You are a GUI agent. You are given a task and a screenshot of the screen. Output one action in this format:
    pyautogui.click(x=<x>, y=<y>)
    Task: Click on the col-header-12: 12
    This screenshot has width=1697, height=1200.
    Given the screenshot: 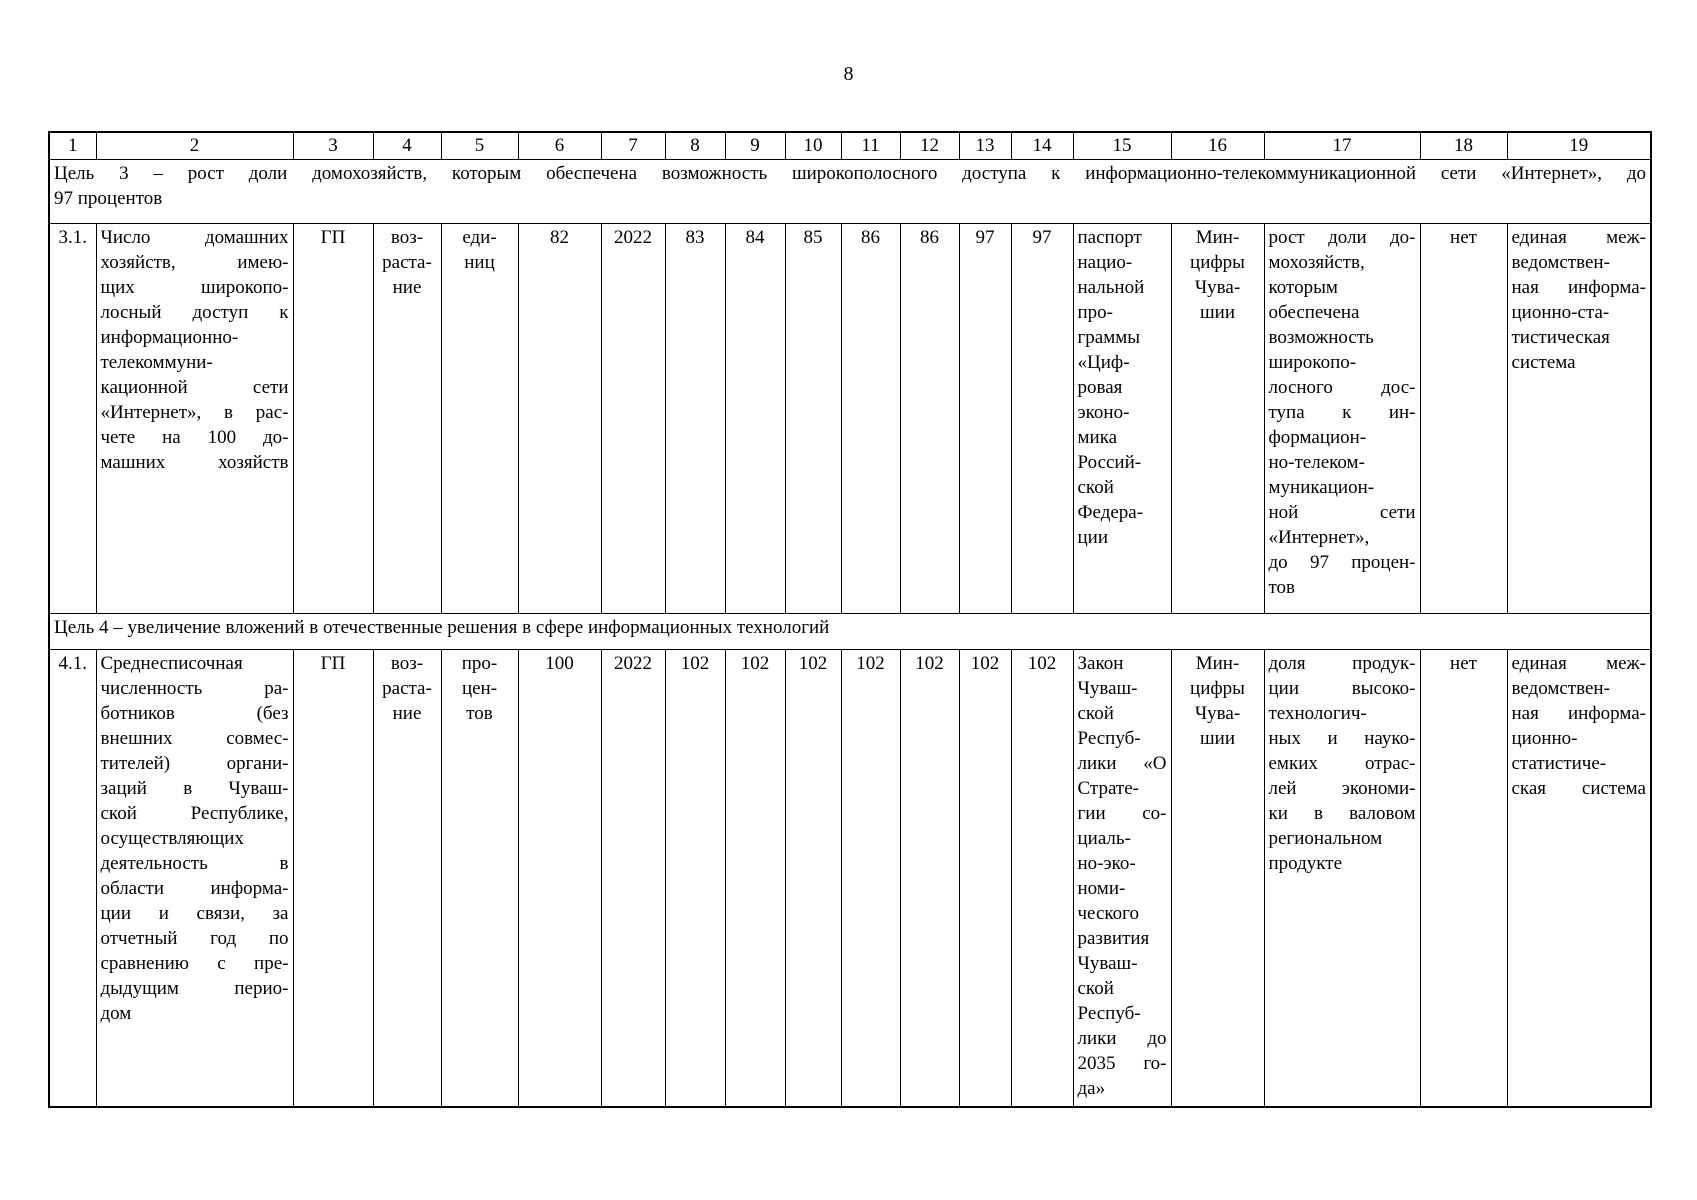 What is the action you would take?
    pyautogui.click(x=929, y=145)
    